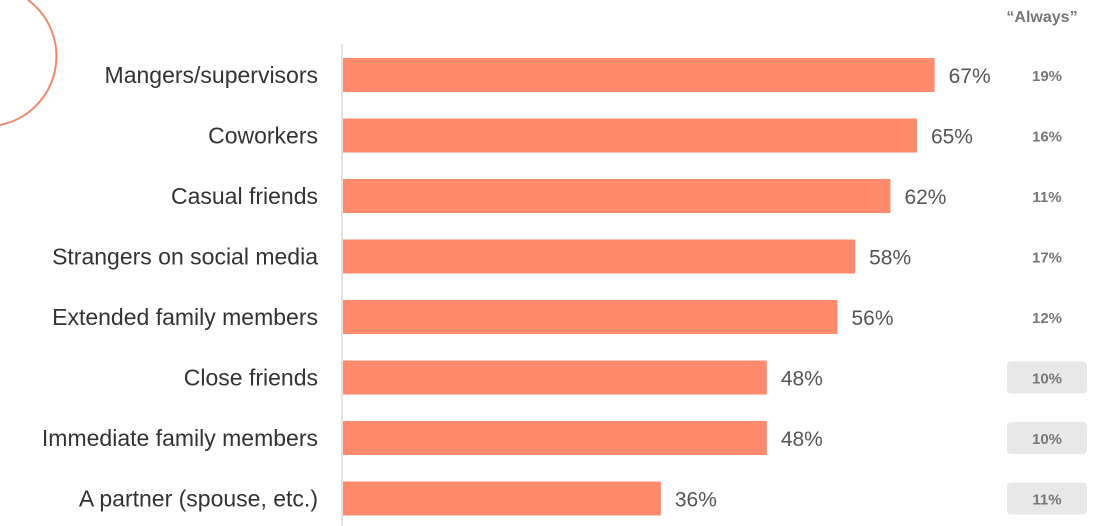 The image size is (1093, 526). I want to click on chart-row: Strangers on social media 58% 17%, so click(557, 256).